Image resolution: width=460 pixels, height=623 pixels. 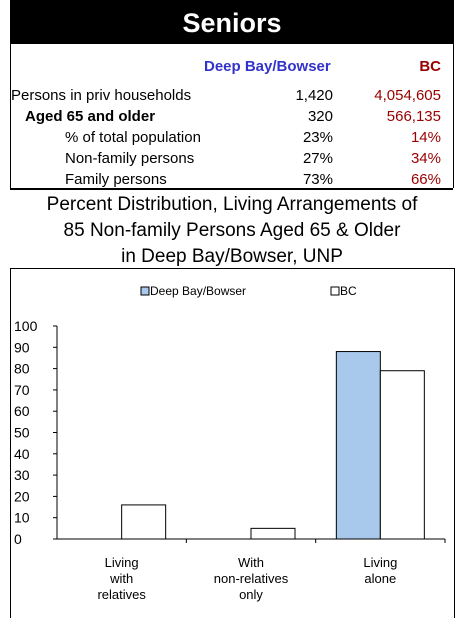 I want to click on y-tick-label: 70, so click(x=22, y=390).